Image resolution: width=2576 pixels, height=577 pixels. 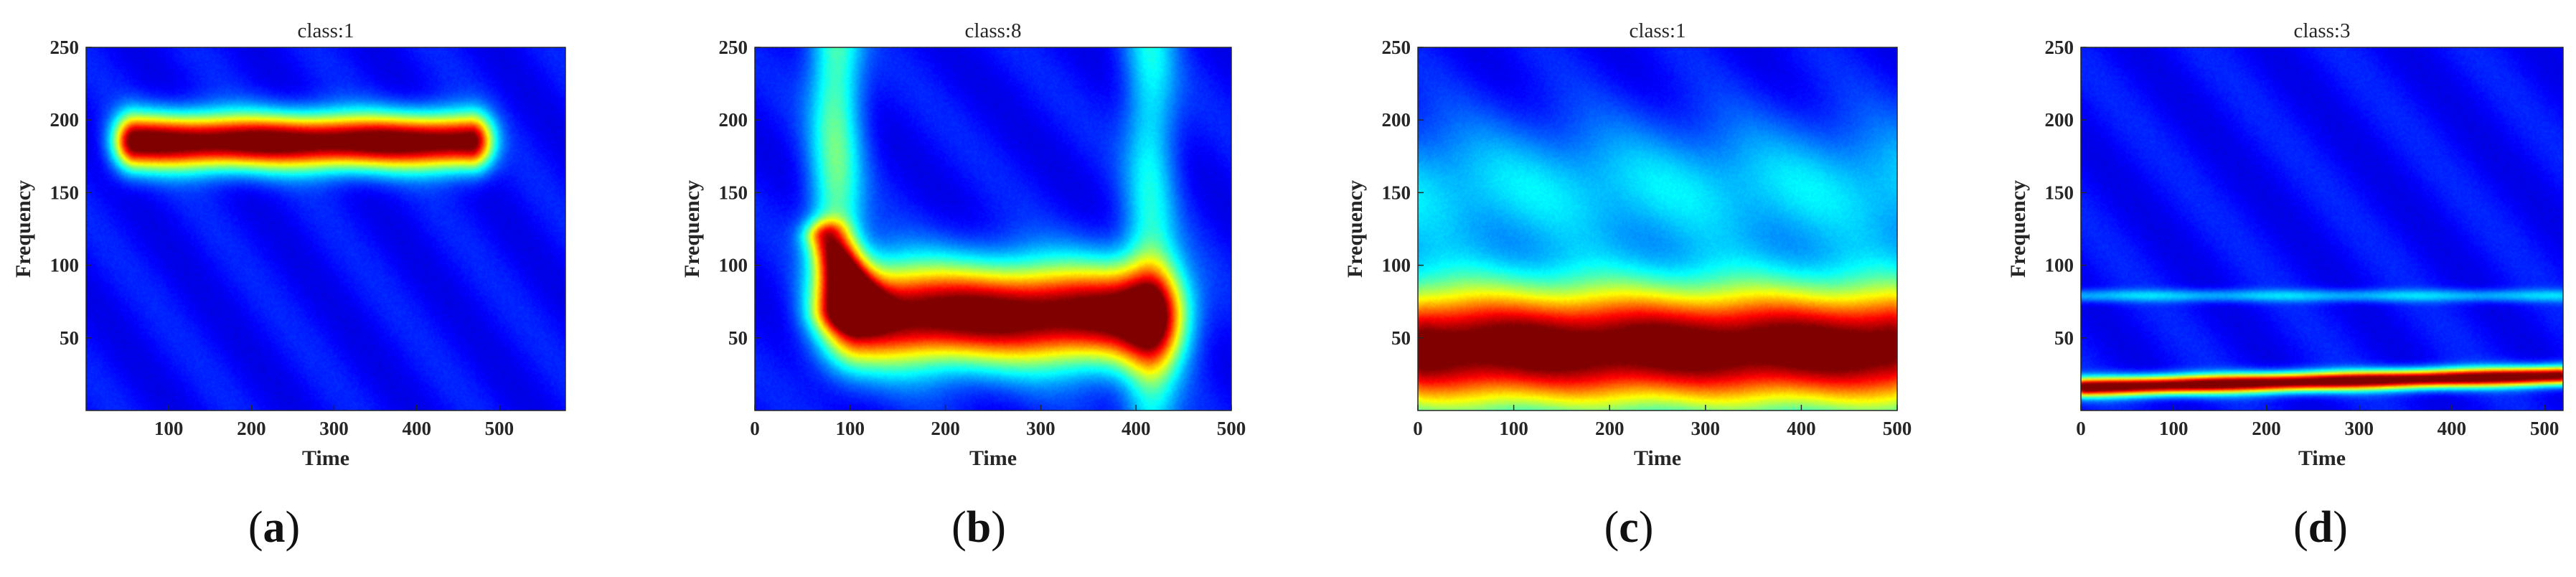 I want to click on caption-letter-c: c, so click(x=1629, y=527).